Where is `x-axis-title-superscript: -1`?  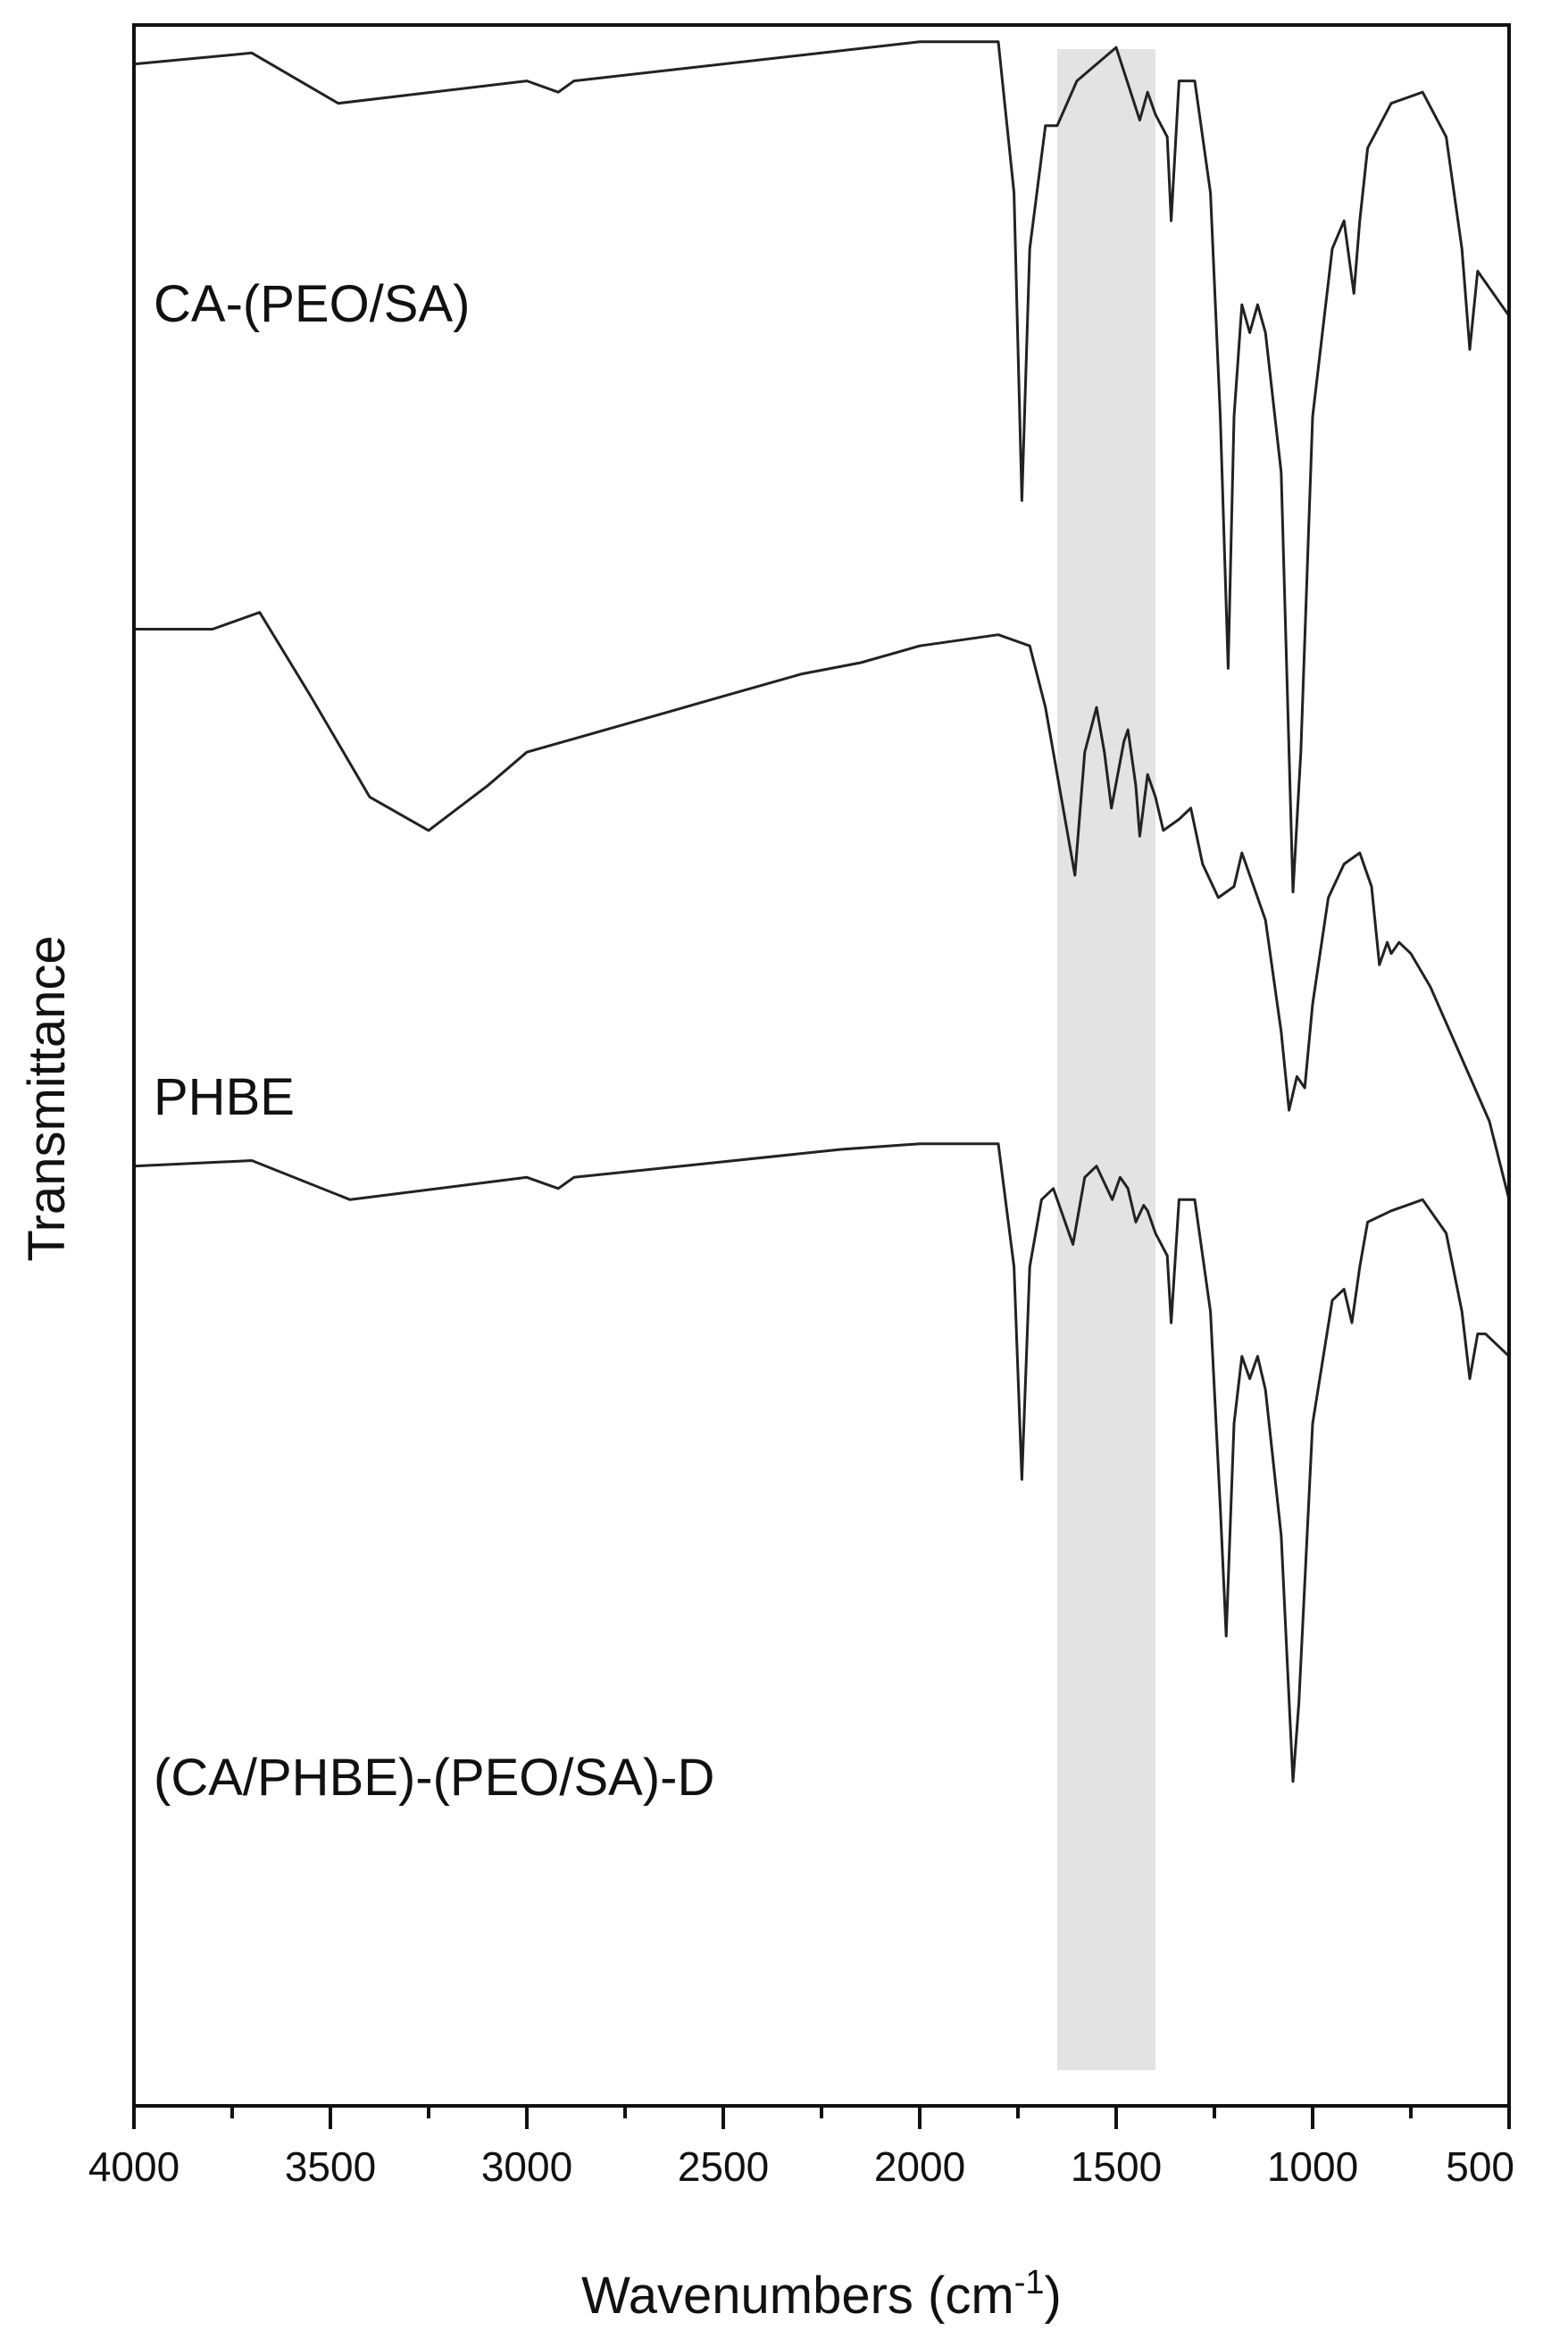
x-axis-title-superscript: -1 is located at coordinates (1029, 2282).